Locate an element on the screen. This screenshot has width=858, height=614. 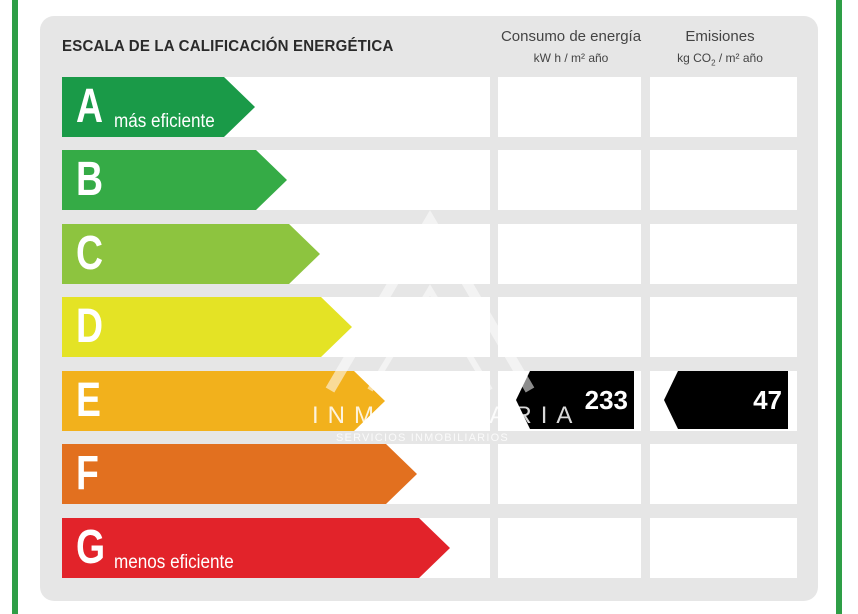
rating-letter: G is located at coordinates (91, 547).